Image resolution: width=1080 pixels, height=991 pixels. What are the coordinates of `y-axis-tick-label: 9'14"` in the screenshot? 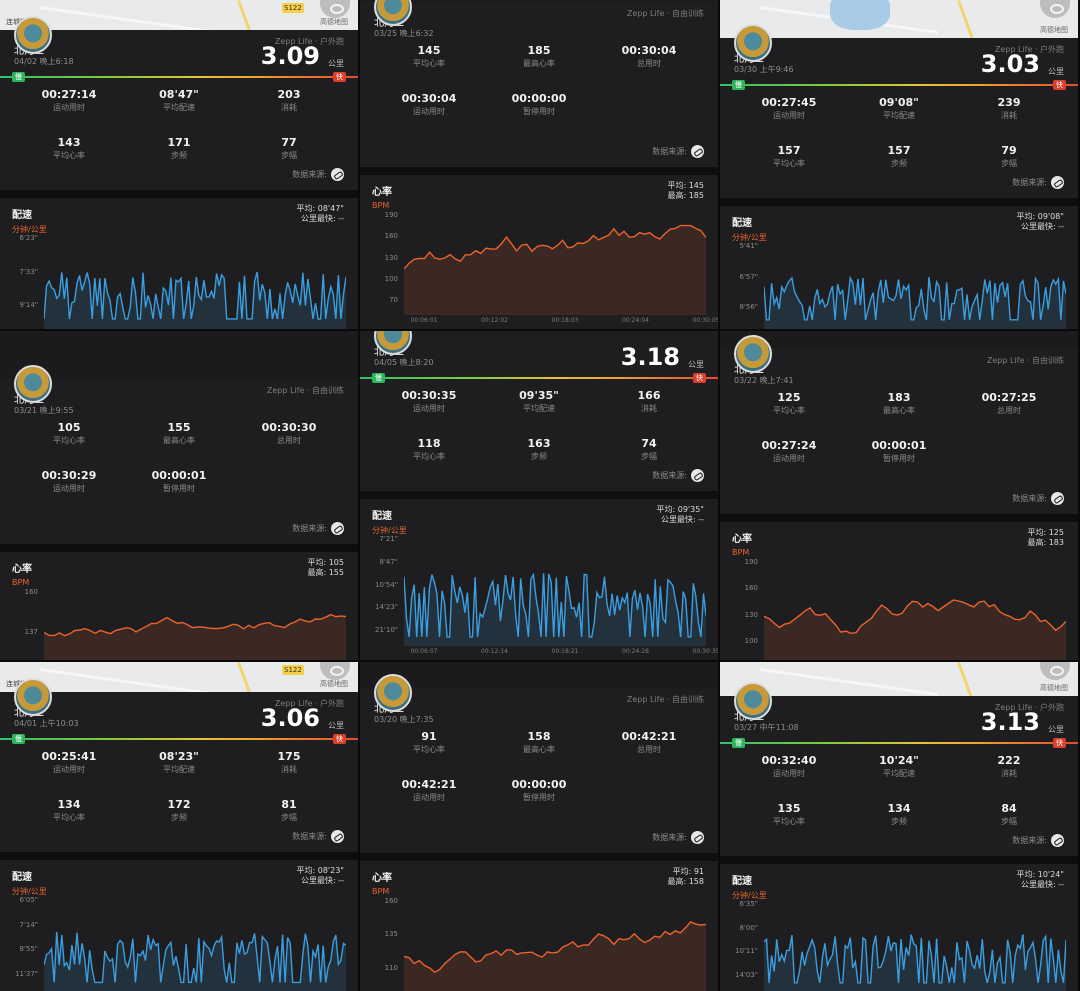 It's located at (28, 305).